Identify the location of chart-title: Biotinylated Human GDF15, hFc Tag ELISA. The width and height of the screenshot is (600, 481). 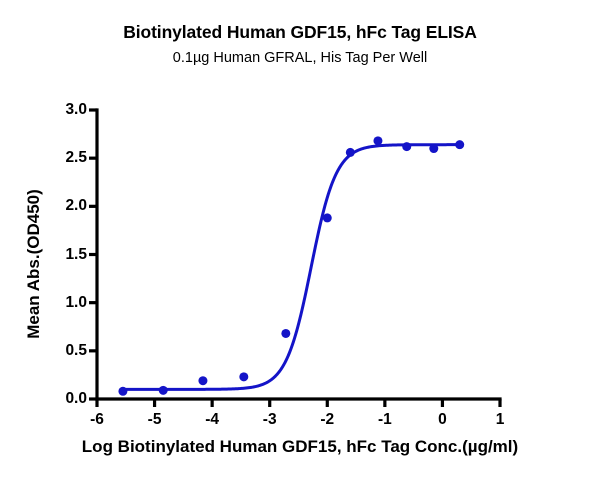
(300, 32).